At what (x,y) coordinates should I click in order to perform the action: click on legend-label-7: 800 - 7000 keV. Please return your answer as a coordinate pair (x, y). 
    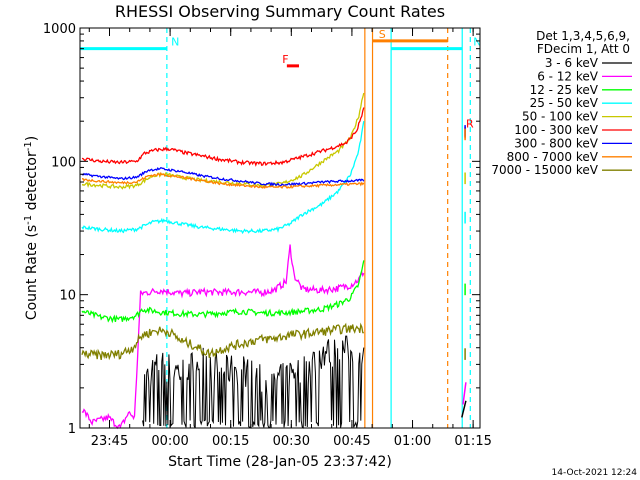
    Looking at the image, I should click on (553, 157).